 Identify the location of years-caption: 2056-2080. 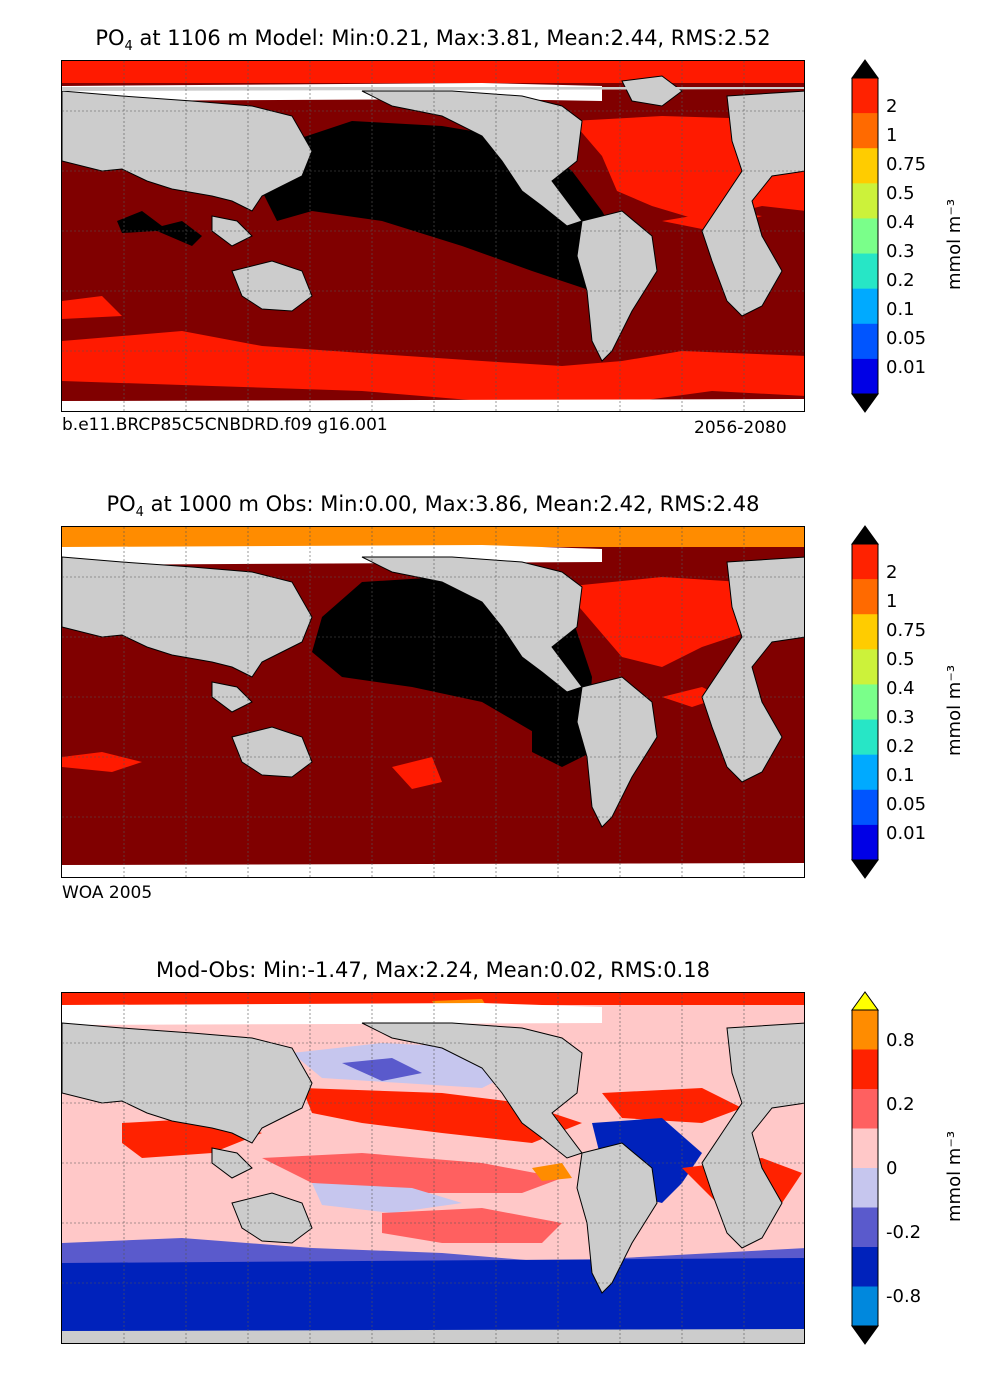
(740, 428).